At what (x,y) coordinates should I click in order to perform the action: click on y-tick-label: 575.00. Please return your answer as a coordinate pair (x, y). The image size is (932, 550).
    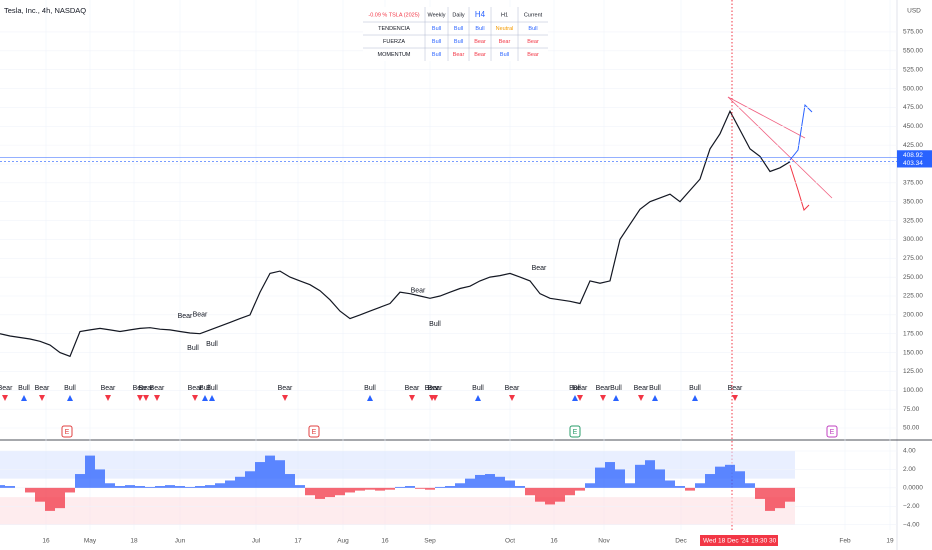
    Looking at the image, I should click on (913, 32).